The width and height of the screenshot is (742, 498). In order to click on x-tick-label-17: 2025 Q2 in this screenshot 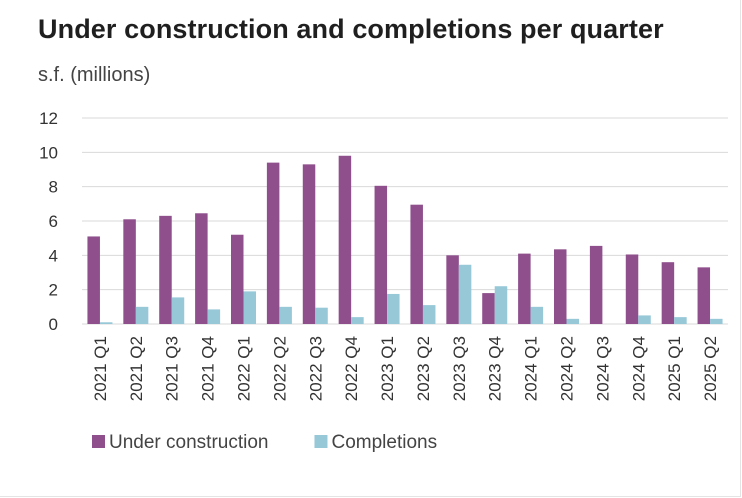, I will do `click(710, 368)`.